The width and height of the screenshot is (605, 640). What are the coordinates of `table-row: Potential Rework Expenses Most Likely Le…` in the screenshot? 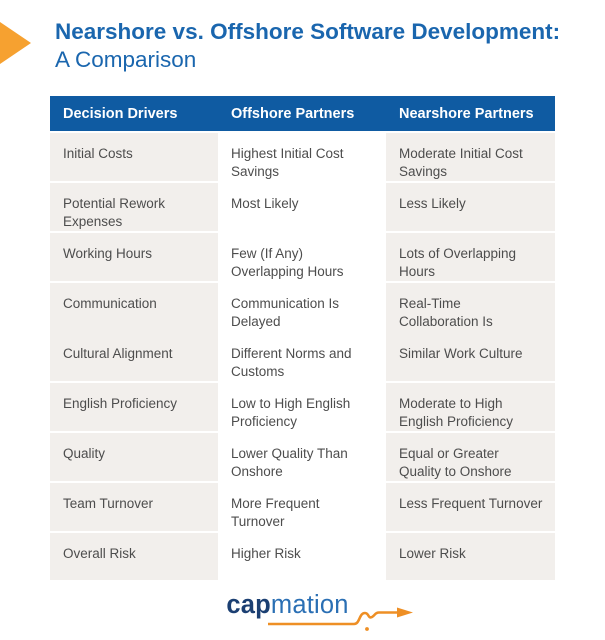 It's located at (302, 207).